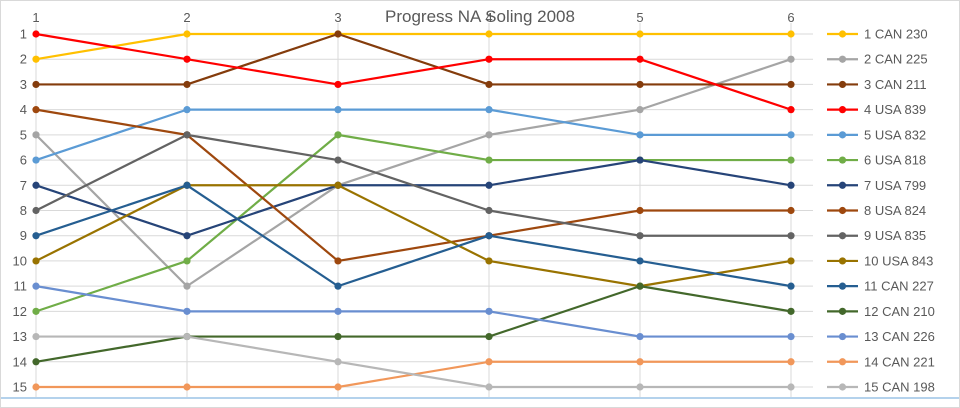 The image size is (960, 408). What do you see at coordinates (488, 17) in the screenshot?
I see `x-tick-label: 4` at bounding box center [488, 17].